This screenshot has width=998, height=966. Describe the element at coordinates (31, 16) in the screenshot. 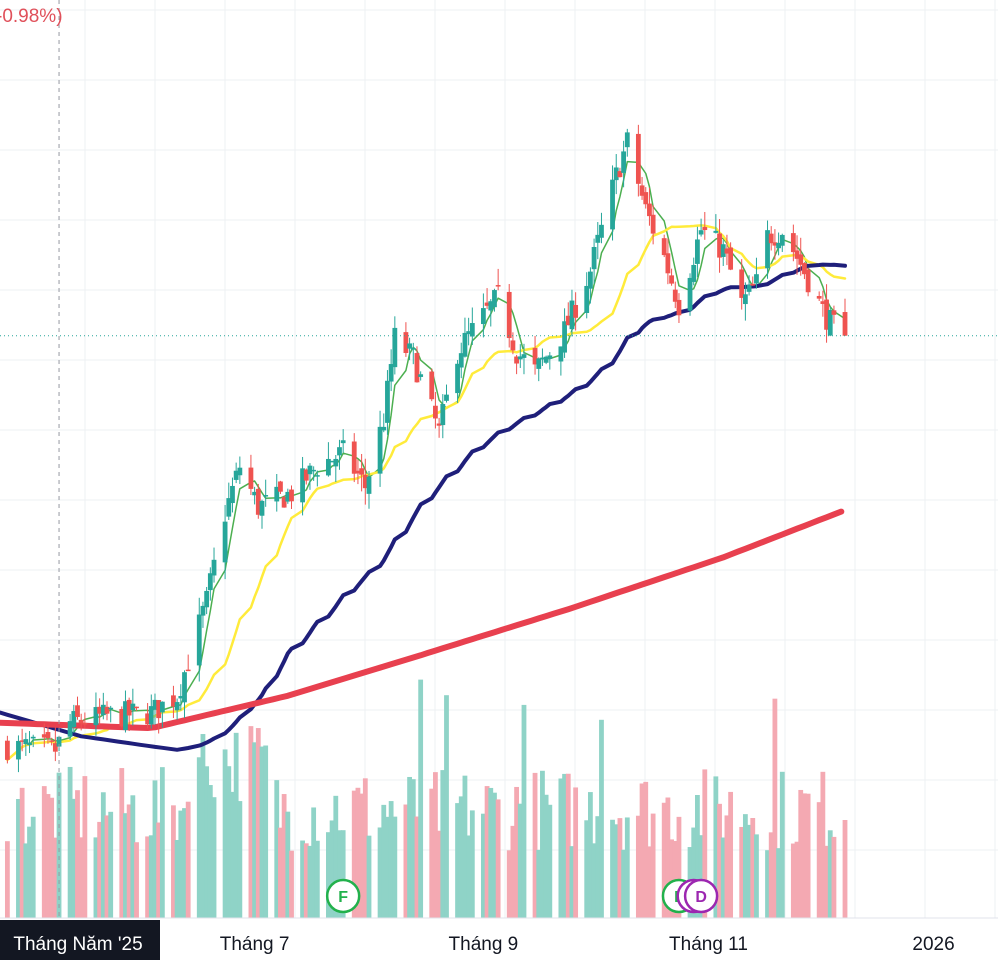

I see `change-percent-label: -0.98%)` at that location.